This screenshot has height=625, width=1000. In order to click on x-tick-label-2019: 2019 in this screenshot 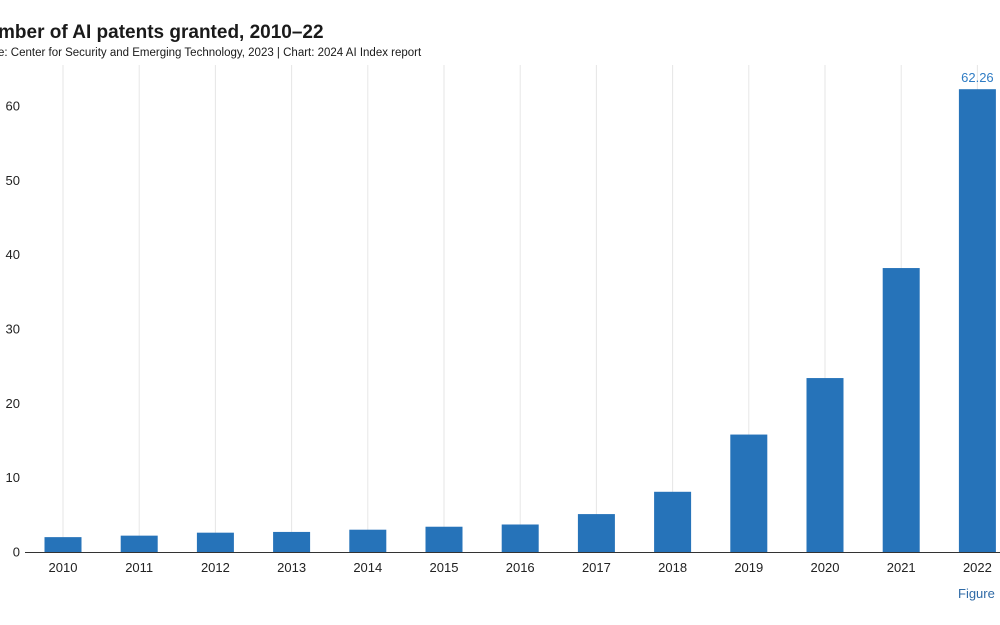, I will do `click(748, 567)`.